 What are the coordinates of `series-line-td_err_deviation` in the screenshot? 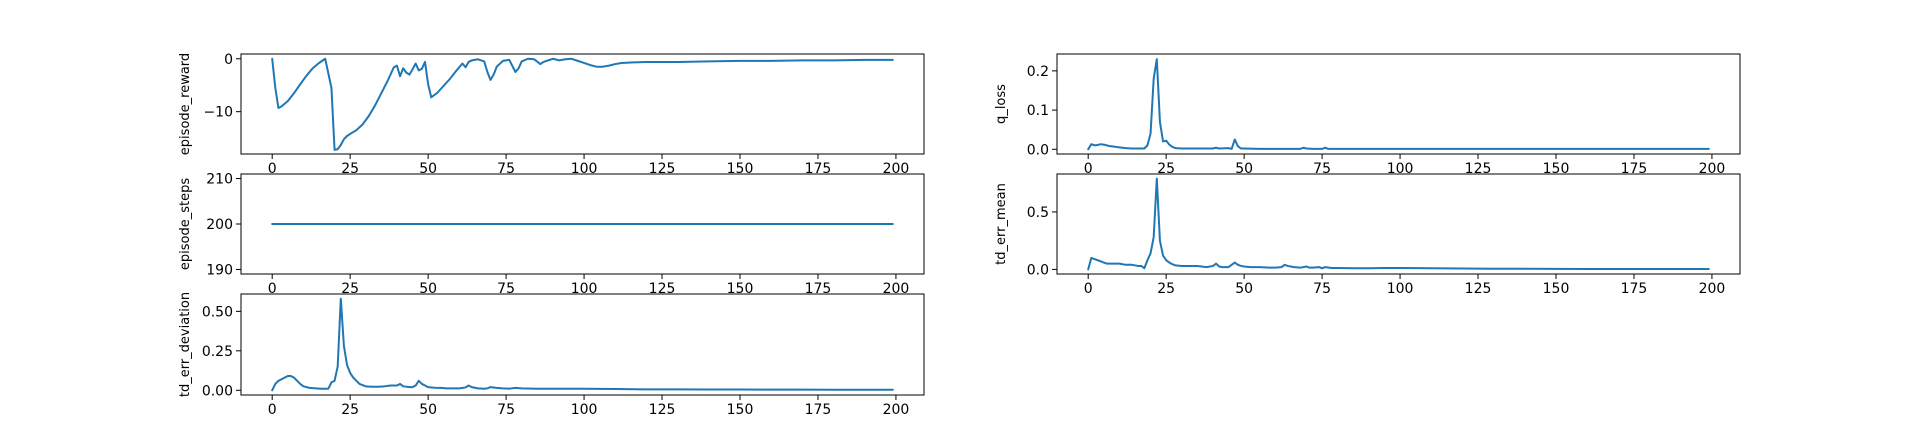 It's located at (582, 344).